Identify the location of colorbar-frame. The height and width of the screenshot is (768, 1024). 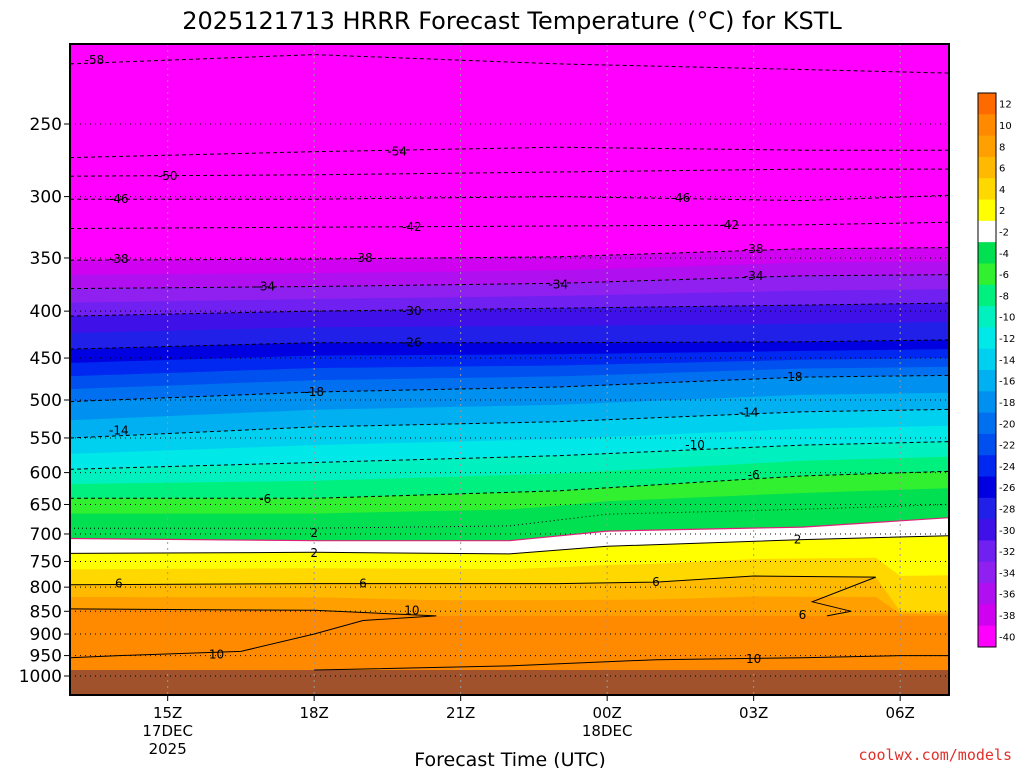
(987, 370).